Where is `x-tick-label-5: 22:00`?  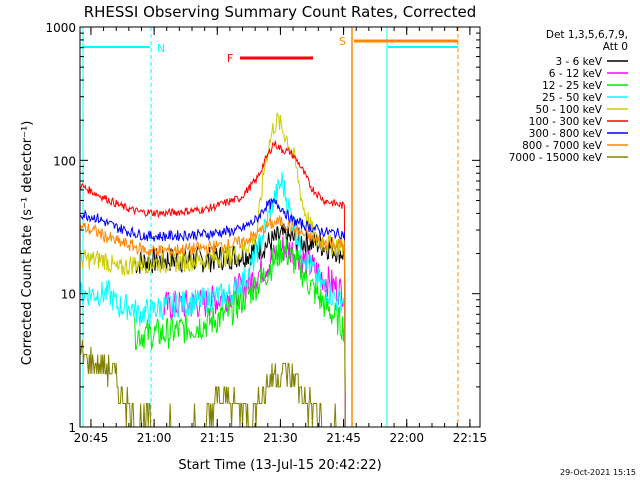
x-tick-label-5: 22:00 is located at coordinates (406, 438).